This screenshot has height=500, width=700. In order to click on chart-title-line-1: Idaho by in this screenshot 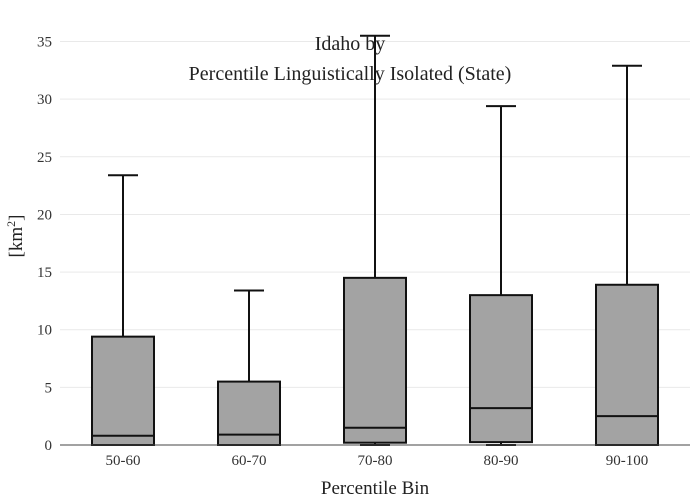, I will do `click(350, 44)`.